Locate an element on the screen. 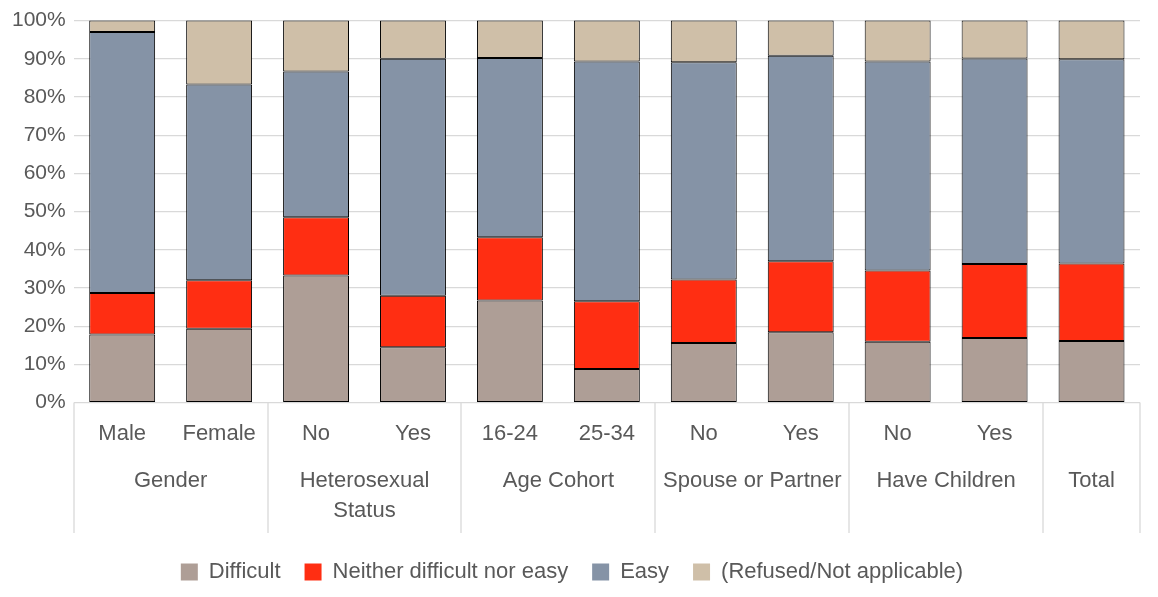  text: Age Cohort is located at coordinates (558, 479).